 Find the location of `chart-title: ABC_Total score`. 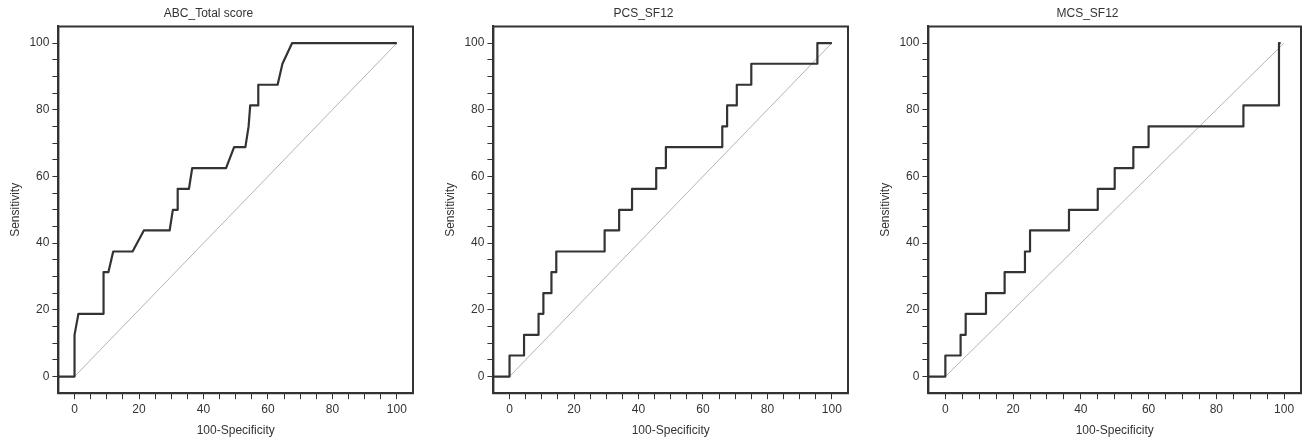

chart-title: ABC_Total score is located at coordinates (208, 12).